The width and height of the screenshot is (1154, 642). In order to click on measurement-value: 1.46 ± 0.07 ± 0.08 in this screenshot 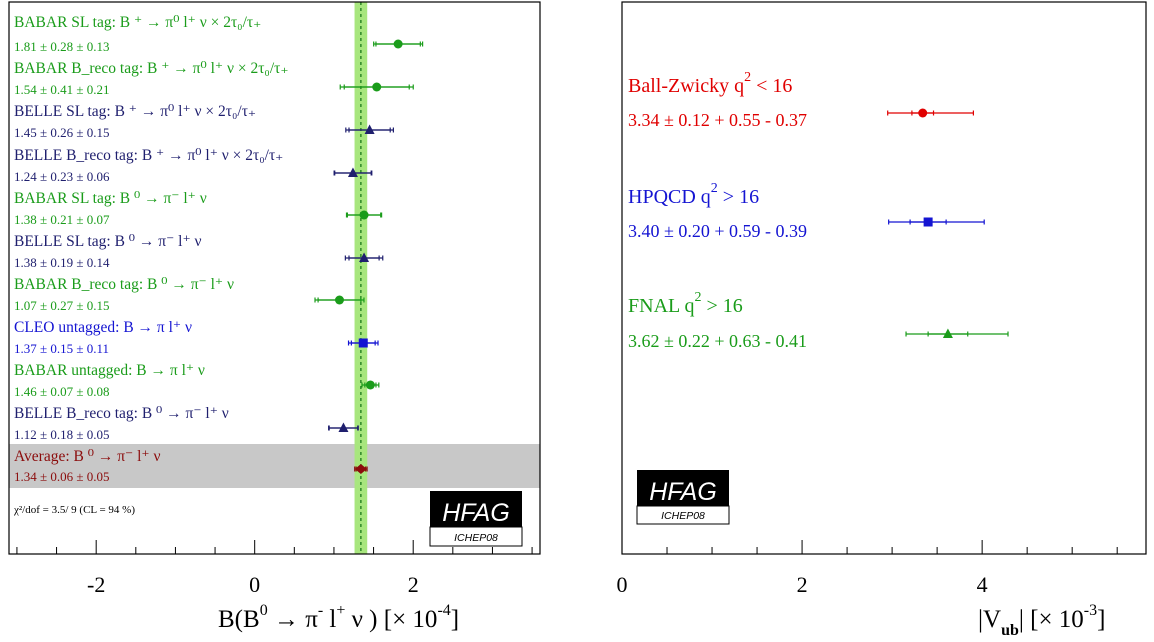, I will do `click(62, 391)`.